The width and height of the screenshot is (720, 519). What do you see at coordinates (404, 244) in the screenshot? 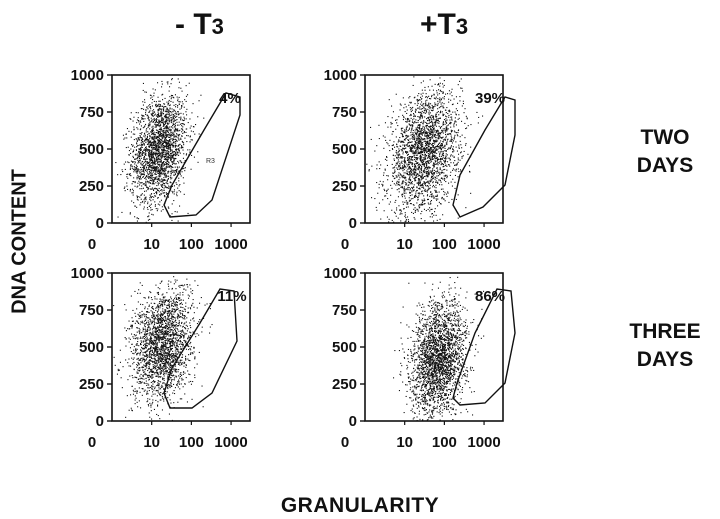
I see `x-tick-label: 10` at bounding box center [404, 244].